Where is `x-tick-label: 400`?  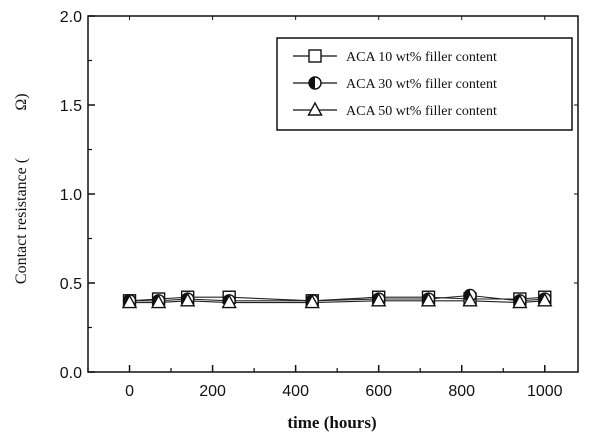 x-tick-label: 400 is located at coordinates (295, 391).